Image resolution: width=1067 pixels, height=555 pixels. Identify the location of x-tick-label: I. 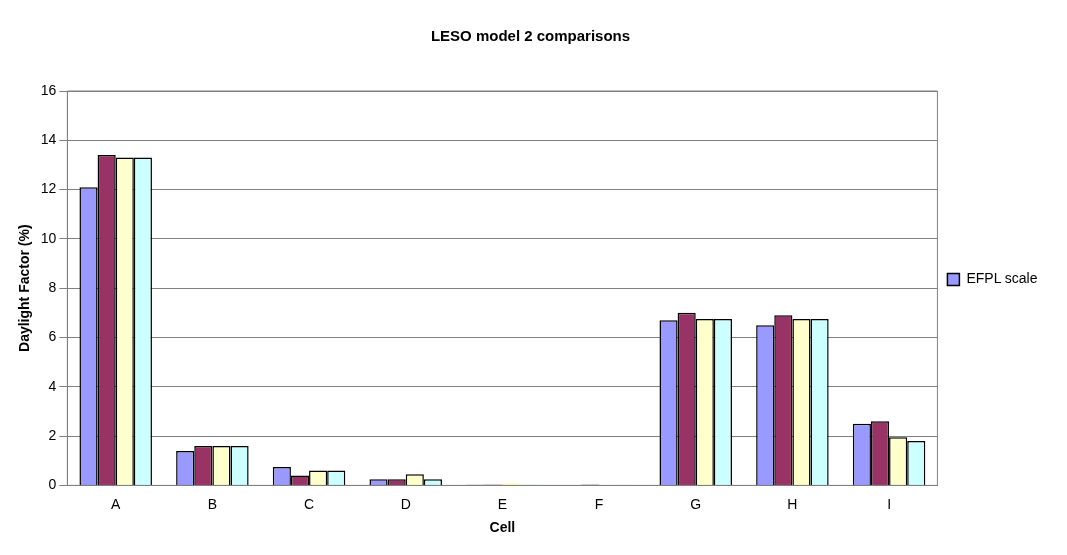
(889, 503).